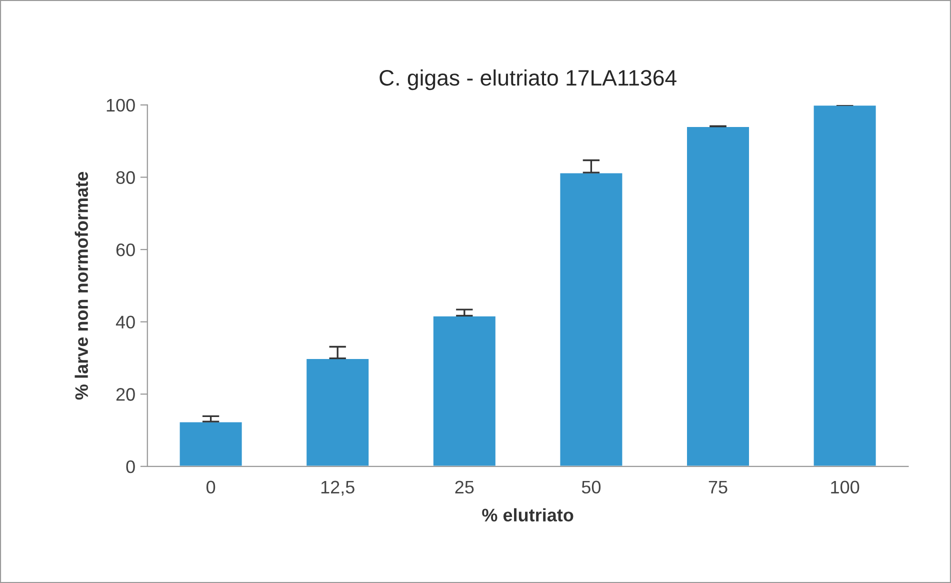  I want to click on x-tick-label: 75, so click(718, 487).